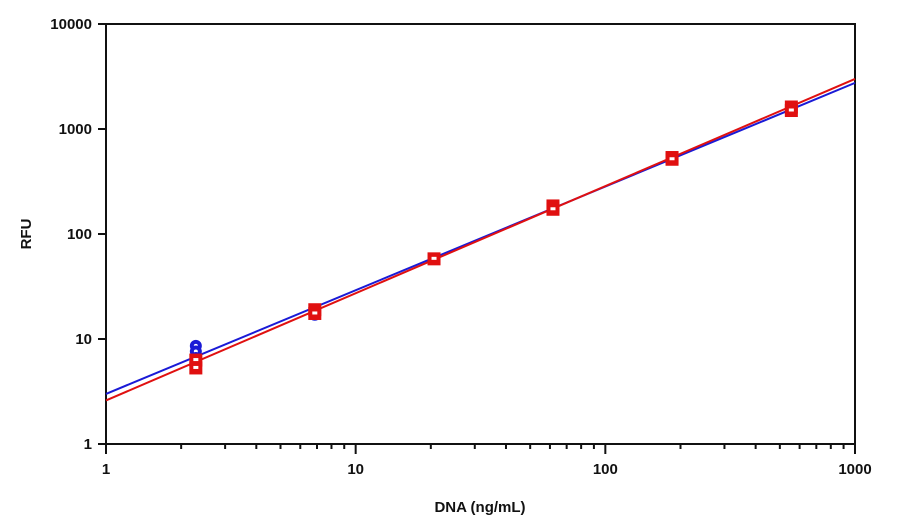  Describe the element at coordinates (83, 339) in the screenshot. I see `y-tick-label: 10` at that location.